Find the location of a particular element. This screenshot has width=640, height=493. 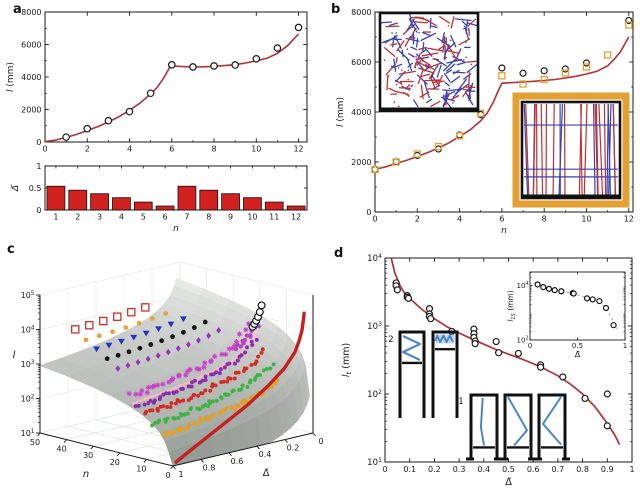

svg-text: l15 (mm) is located at coordinates (511, 305).